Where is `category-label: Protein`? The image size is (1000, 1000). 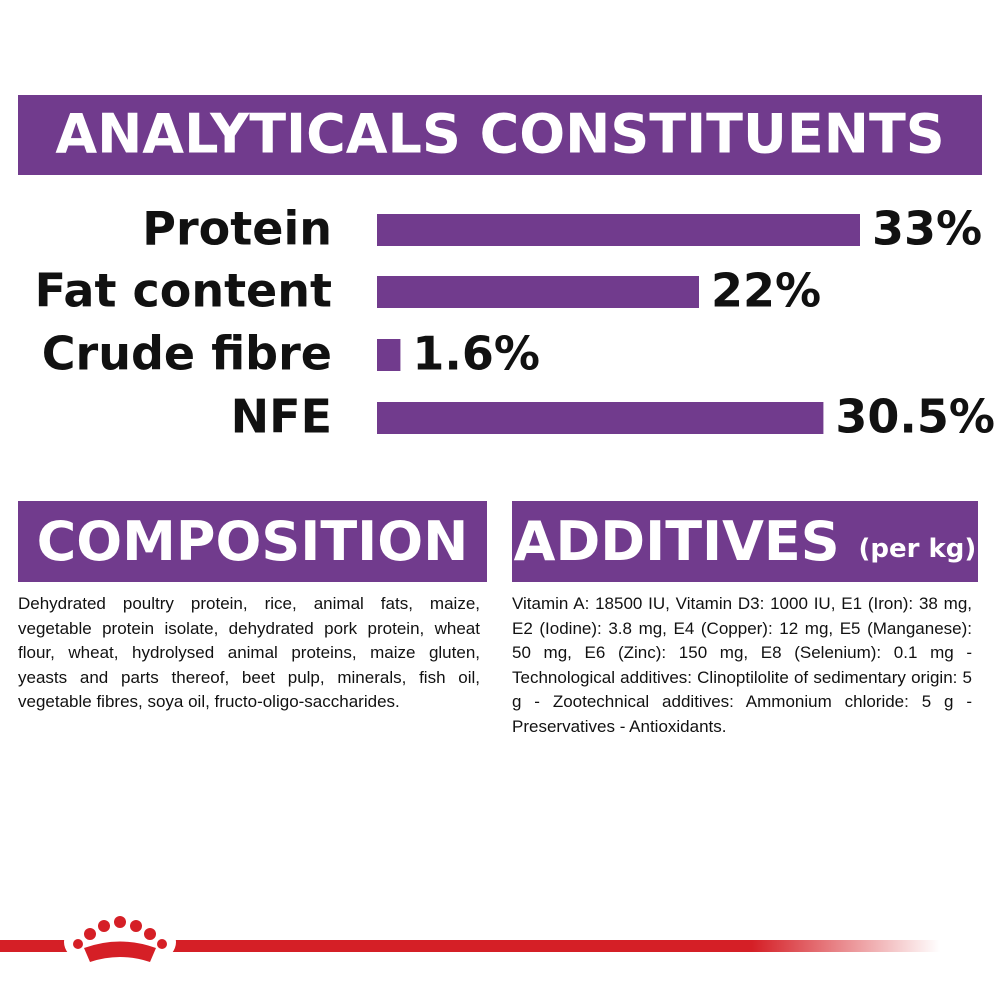
category-label: Protein is located at coordinates (237, 229).